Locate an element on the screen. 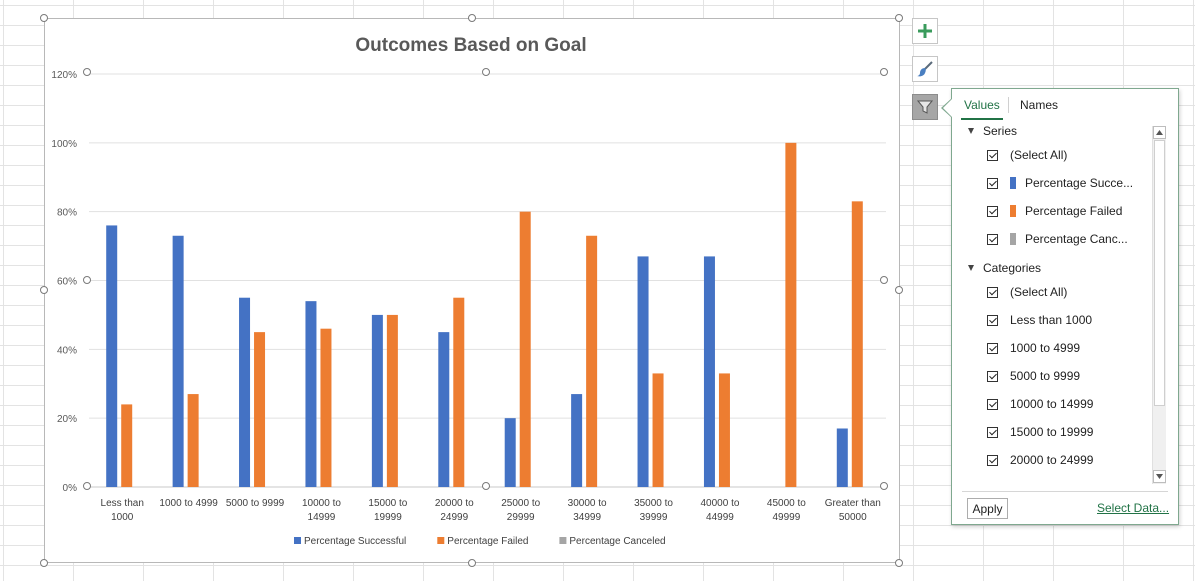 Image resolution: width=1195 pixels, height=581 pixels. category-item: Less than 1000 is located at coordinates (1039, 320).